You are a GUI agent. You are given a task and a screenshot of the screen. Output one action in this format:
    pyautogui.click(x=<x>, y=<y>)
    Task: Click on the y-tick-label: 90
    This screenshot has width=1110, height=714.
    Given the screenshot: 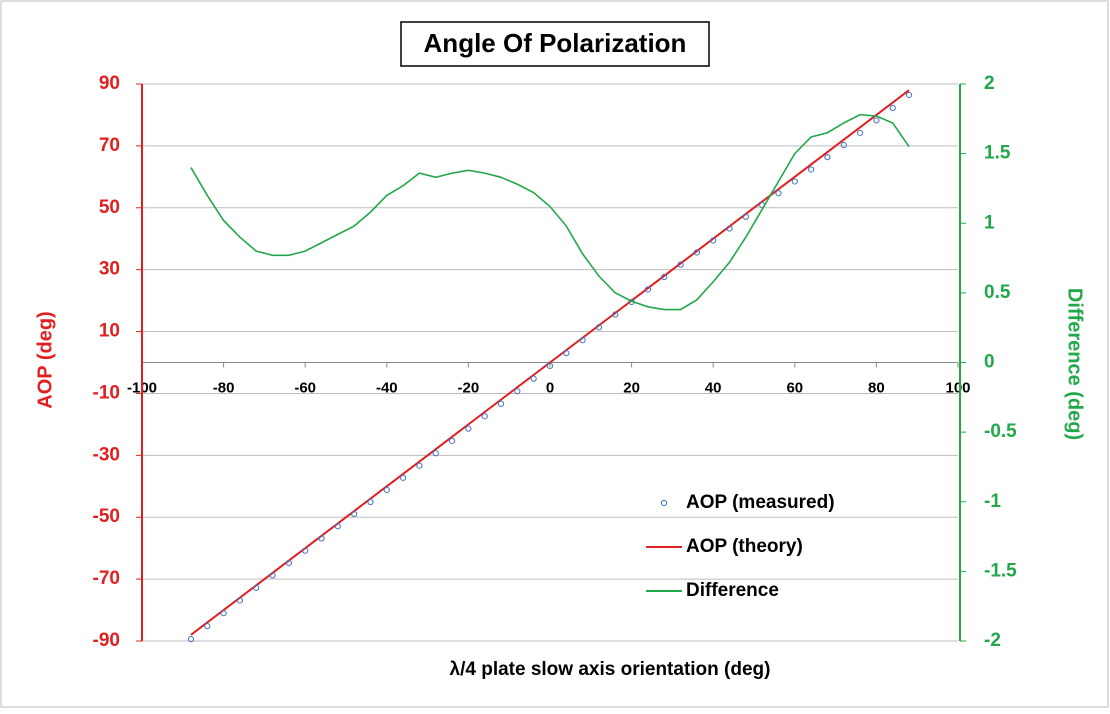 What is the action you would take?
    pyautogui.click(x=109, y=83)
    